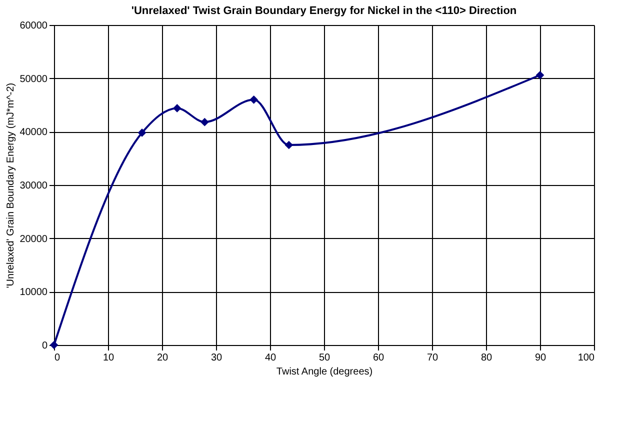 This screenshot has width=624, height=426. What do you see at coordinates (34, 186) in the screenshot?
I see `y-tick-label: 30000` at bounding box center [34, 186].